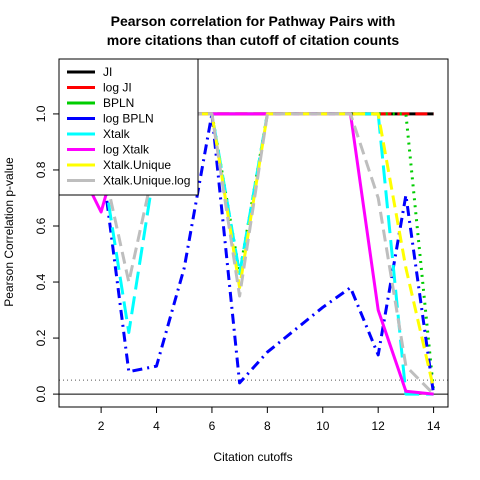 The image size is (480, 480). Describe the element at coordinates (41, 169) in the screenshot. I see `y-tick-label-4: 0.8` at that location.